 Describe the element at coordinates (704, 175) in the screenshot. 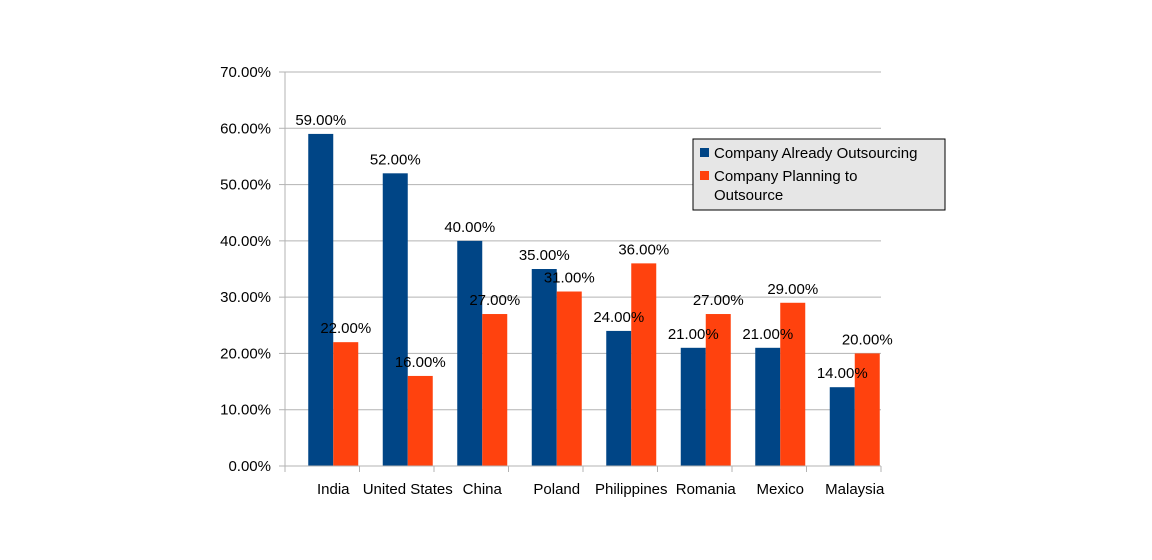

I see `legend-swatch-planning` at that location.